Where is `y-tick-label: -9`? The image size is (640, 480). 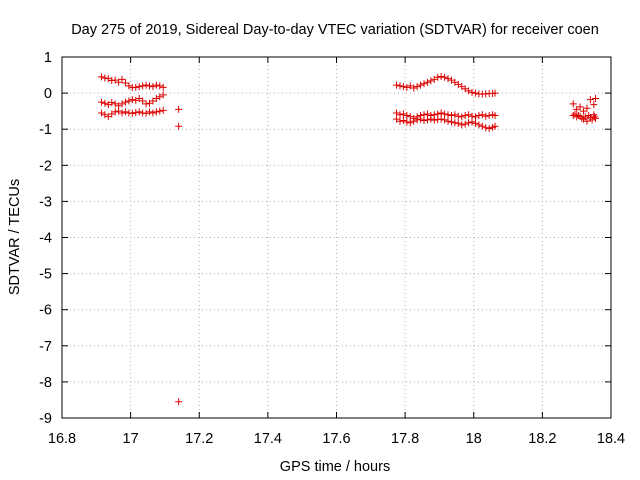
y-tick-label: -9 is located at coordinates (45, 419).